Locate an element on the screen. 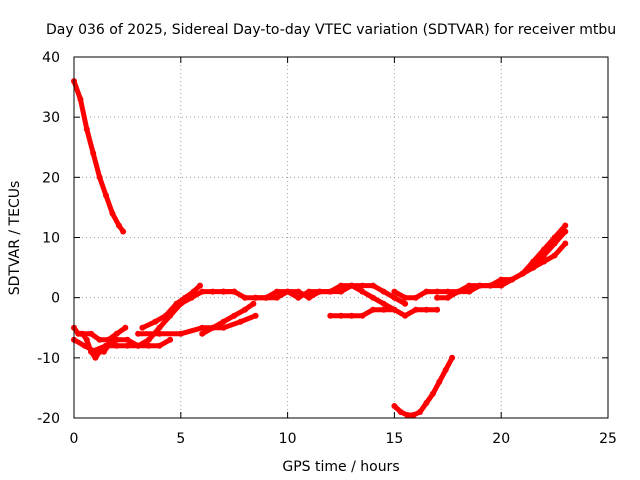  y-axis-label: SDTVAR / TECUs is located at coordinates (15, 238).